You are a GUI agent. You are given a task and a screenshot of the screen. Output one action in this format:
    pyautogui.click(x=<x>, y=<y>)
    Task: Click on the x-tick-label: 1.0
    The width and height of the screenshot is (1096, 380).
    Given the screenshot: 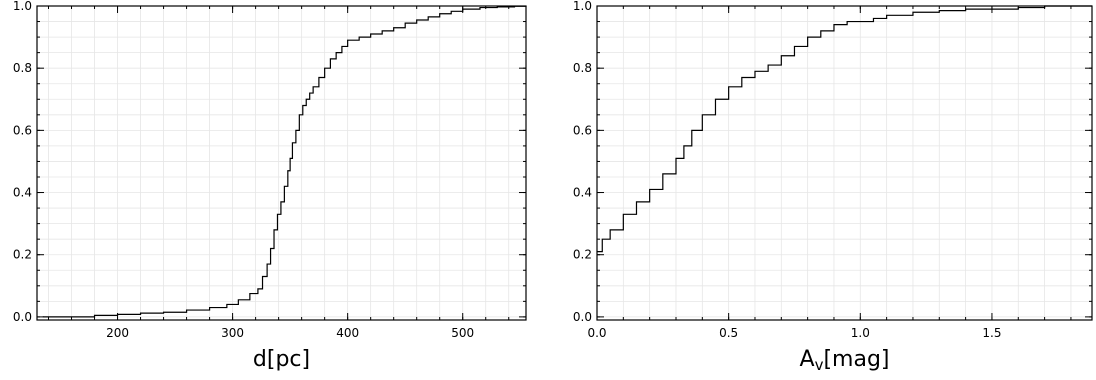 What is the action you would take?
    pyautogui.click(x=860, y=333)
    